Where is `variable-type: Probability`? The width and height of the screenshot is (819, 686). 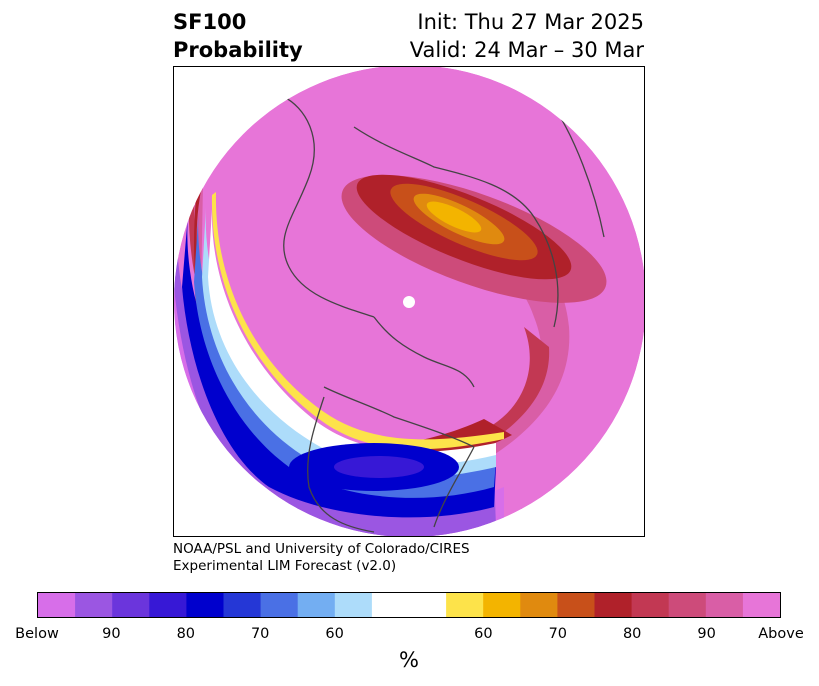 variable-type: Probability is located at coordinates (238, 50).